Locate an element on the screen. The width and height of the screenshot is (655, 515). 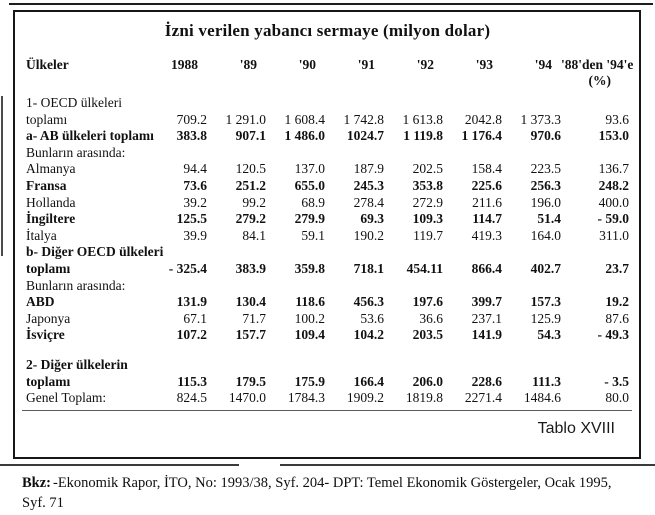
value-cell: 93.6 is located at coordinates (617, 119).